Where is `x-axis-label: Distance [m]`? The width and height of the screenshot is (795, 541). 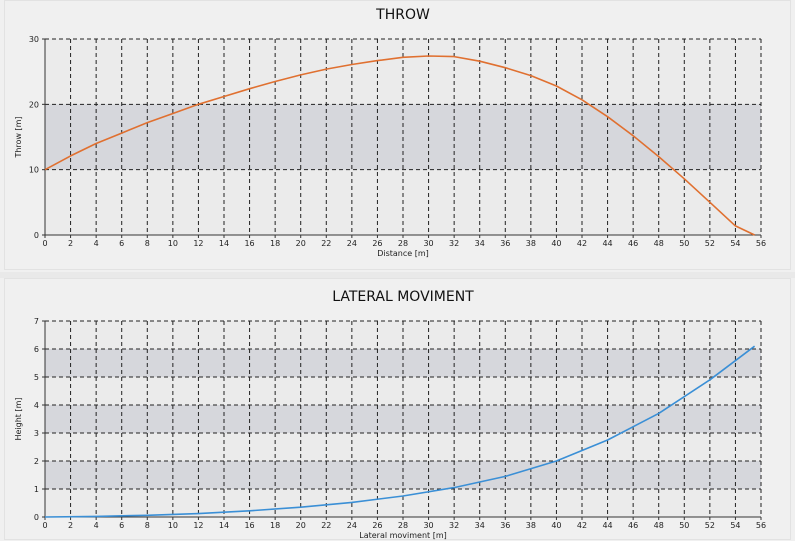 x-axis-label: Distance [m] is located at coordinates (403, 253).